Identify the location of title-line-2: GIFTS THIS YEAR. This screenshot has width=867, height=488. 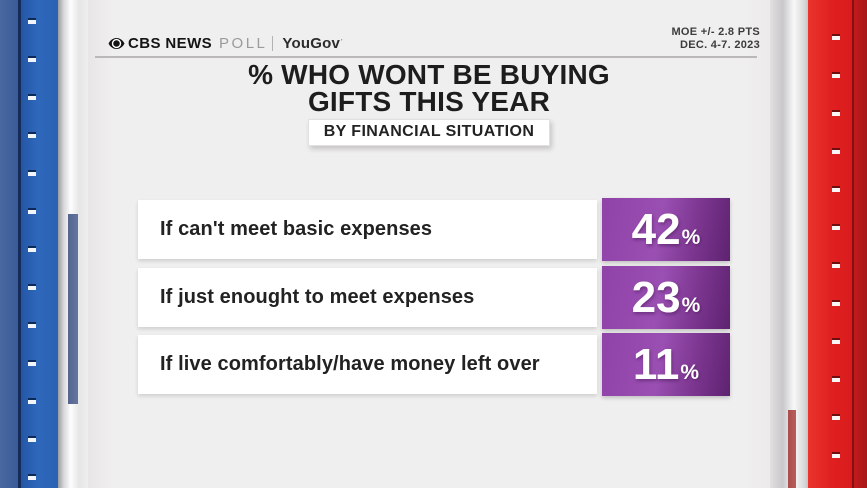
(429, 101).